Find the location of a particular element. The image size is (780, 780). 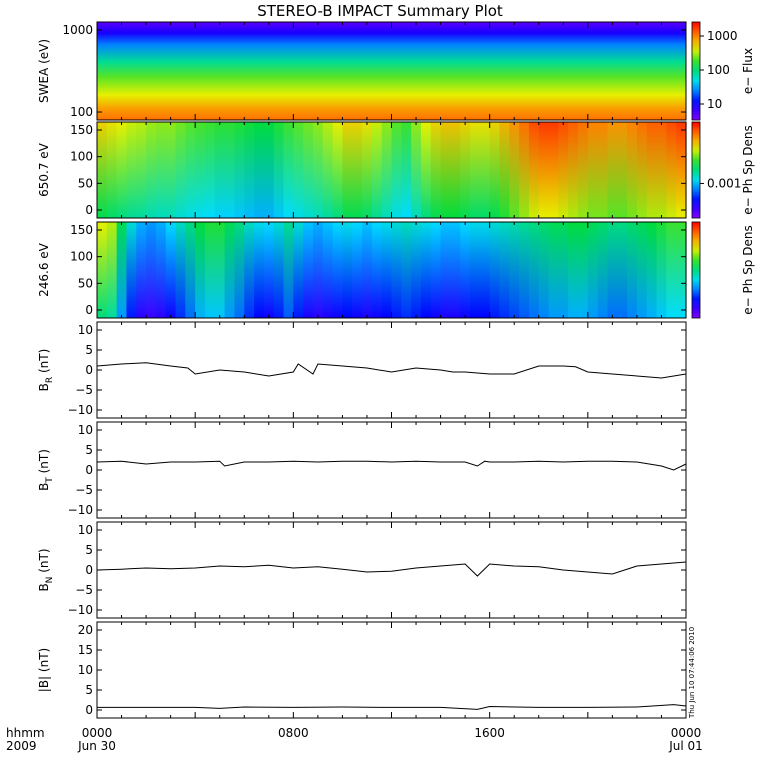

colorbar-tick-label: 100 is located at coordinates (718, 70).